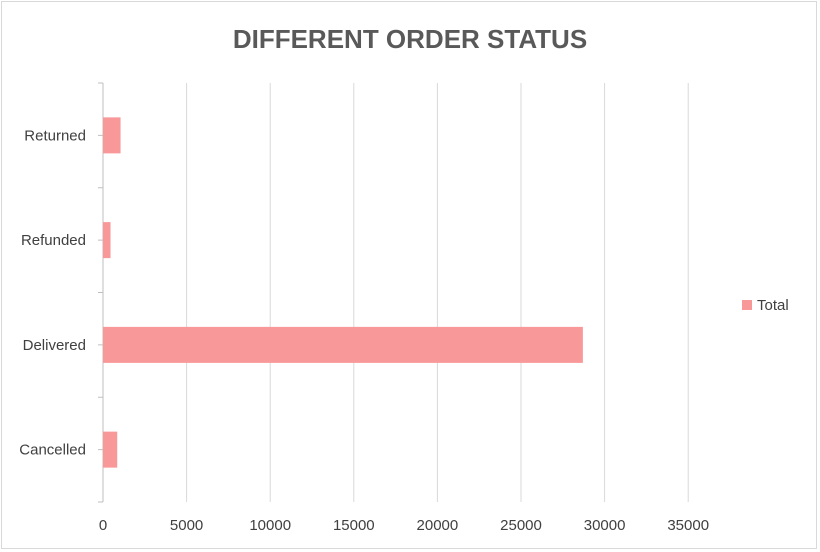 Image resolution: width=820 pixels, height=552 pixels. What do you see at coordinates (354, 525) in the screenshot?
I see `x-tick-label: 15000` at bounding box center [354, 525].